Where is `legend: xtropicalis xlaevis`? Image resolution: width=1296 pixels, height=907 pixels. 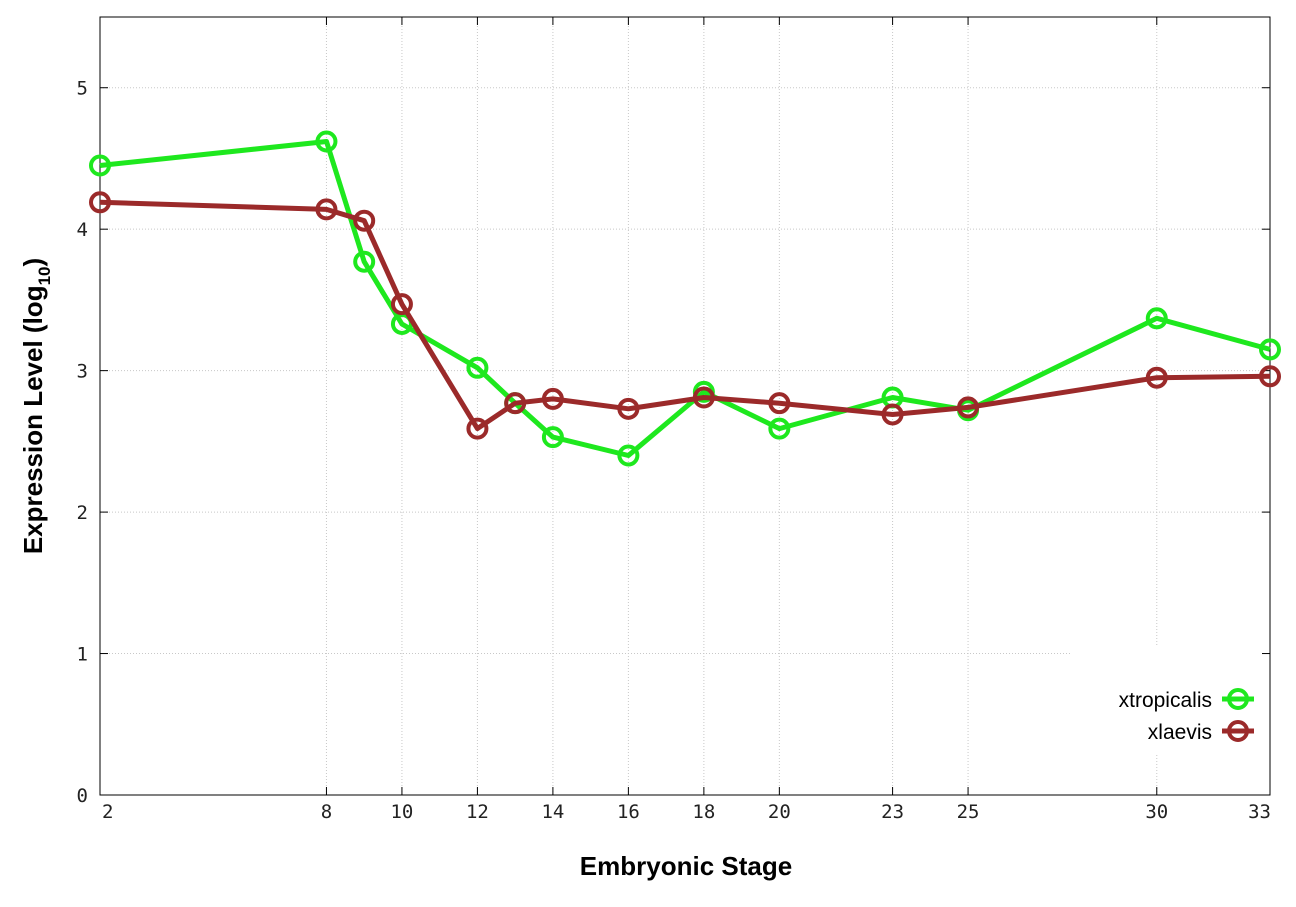 legend: xtropicalis xlaevis is located at coordinates (1186, 716).